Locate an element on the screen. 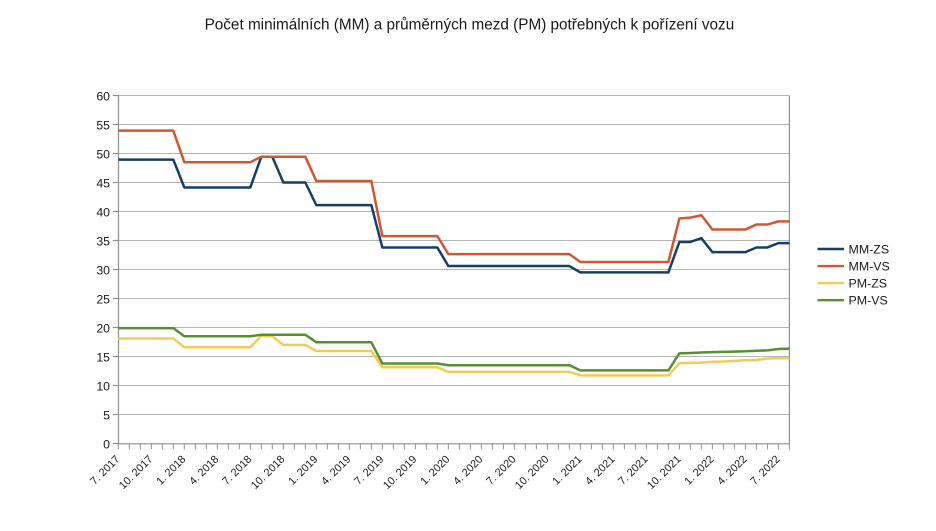 This screenshot has width=936, height=531. svg-text: 0 is located at coordinates (106, 444).